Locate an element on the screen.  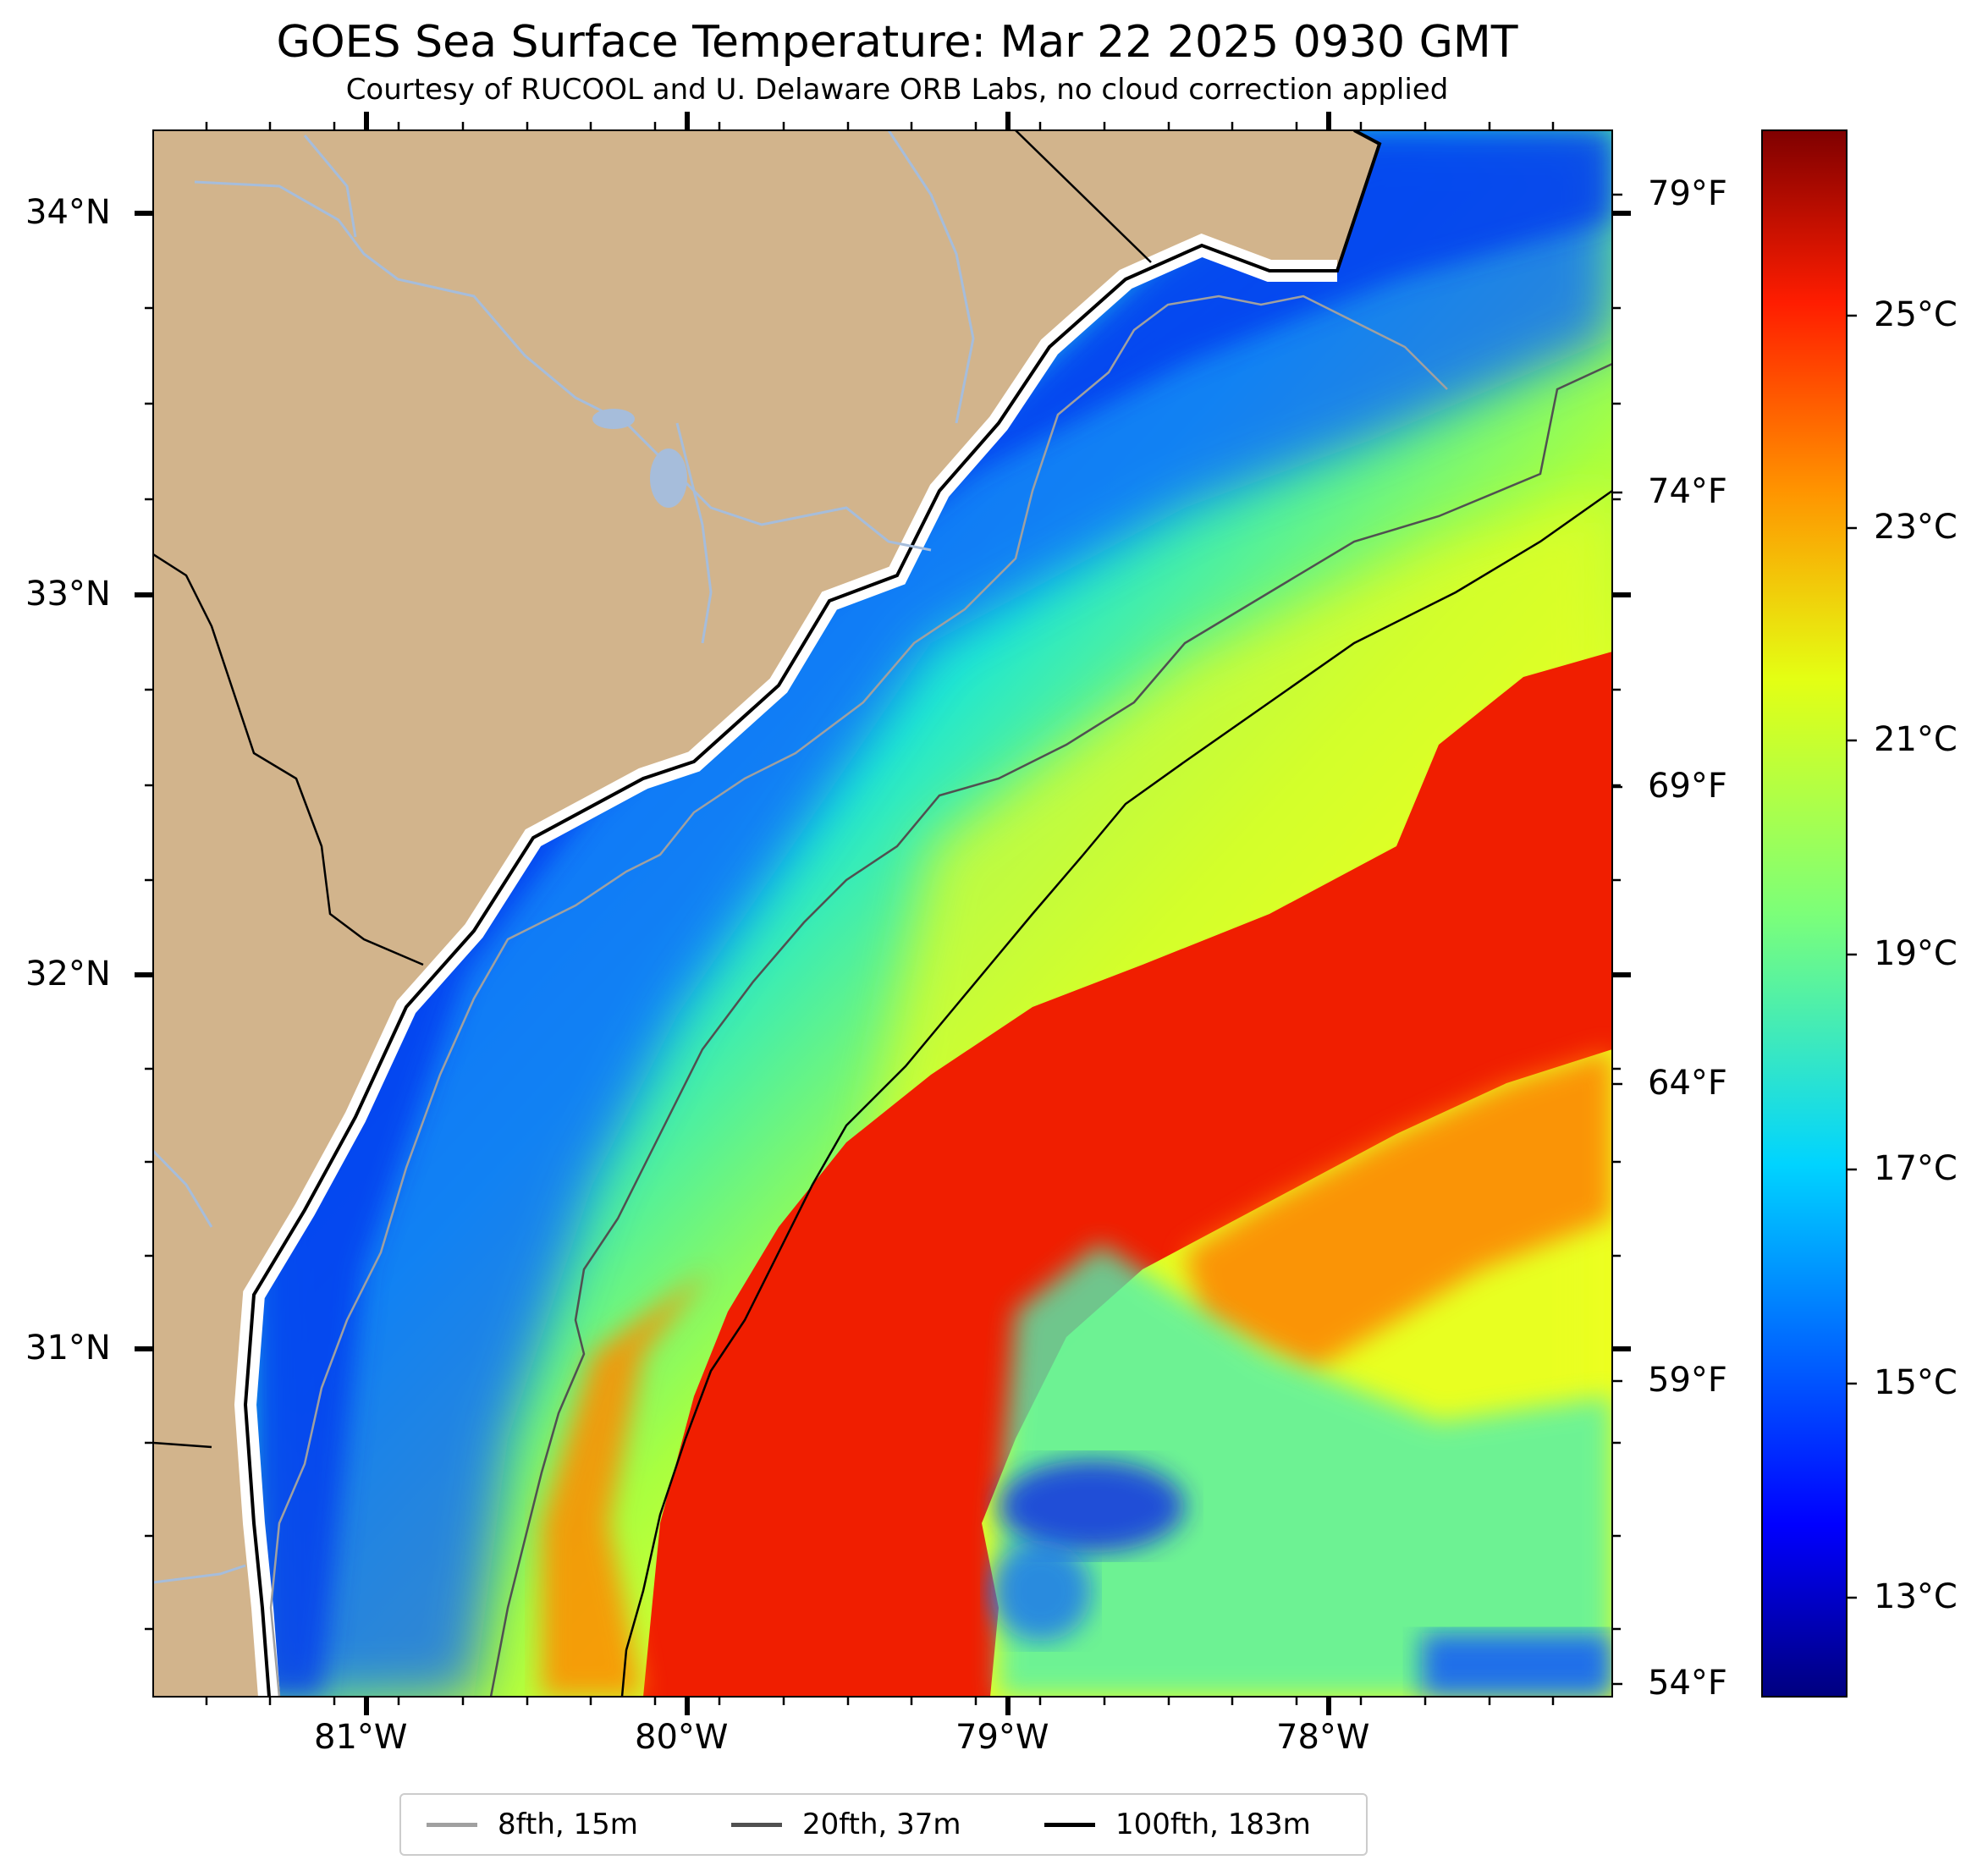
fahrenheit-label: 54°F is located at coordinates (1687, 1684).